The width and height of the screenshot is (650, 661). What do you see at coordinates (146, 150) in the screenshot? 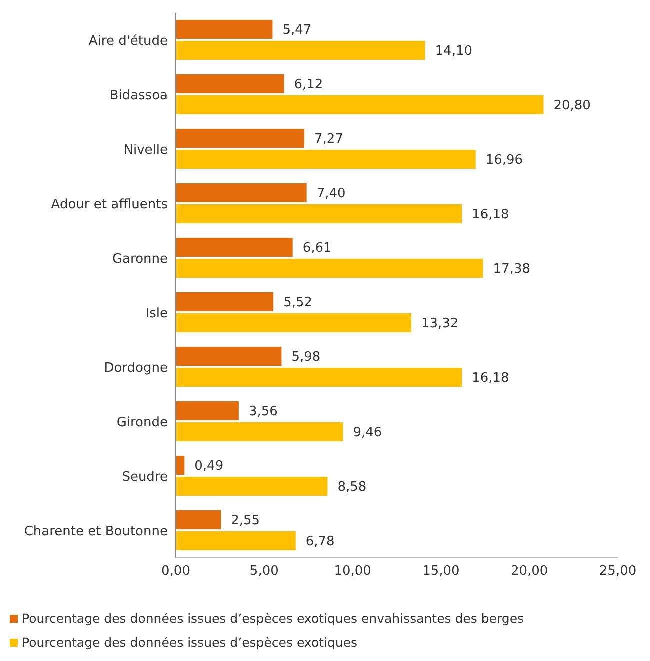
I see `y-tick-label: Nivelle` at bounding box center [146, 150].